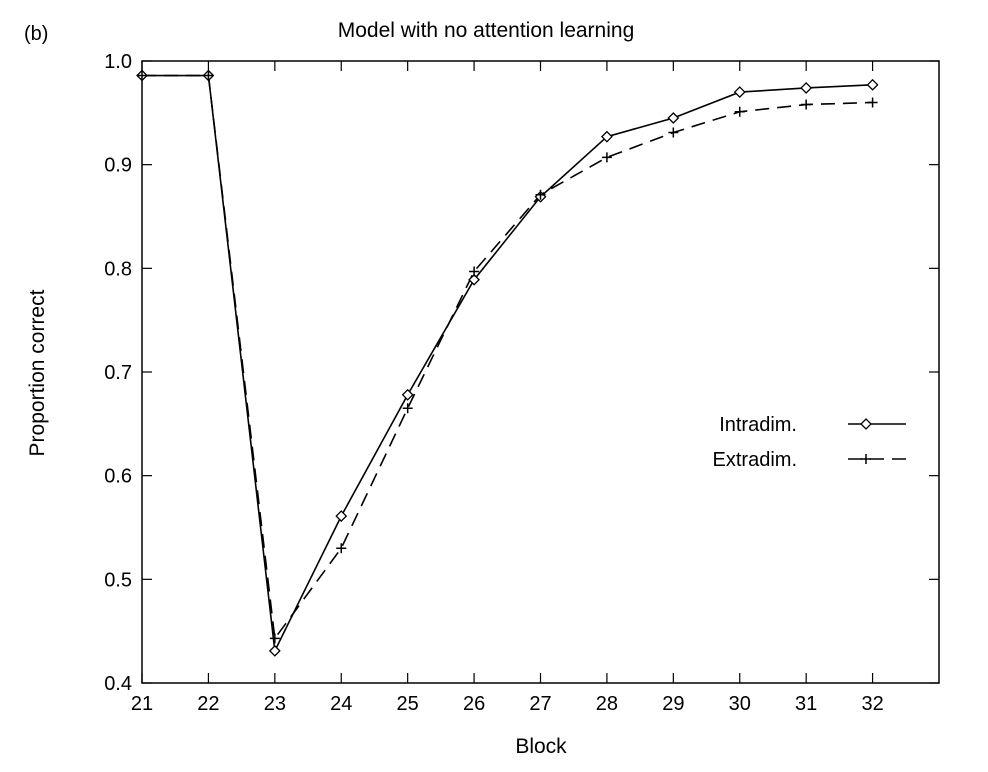 The image size is (988, 772). What do you see at coordinates (758, 425) in the screenshot?
I see `legend-label: Intradim.` at bounding box center [758, 425].